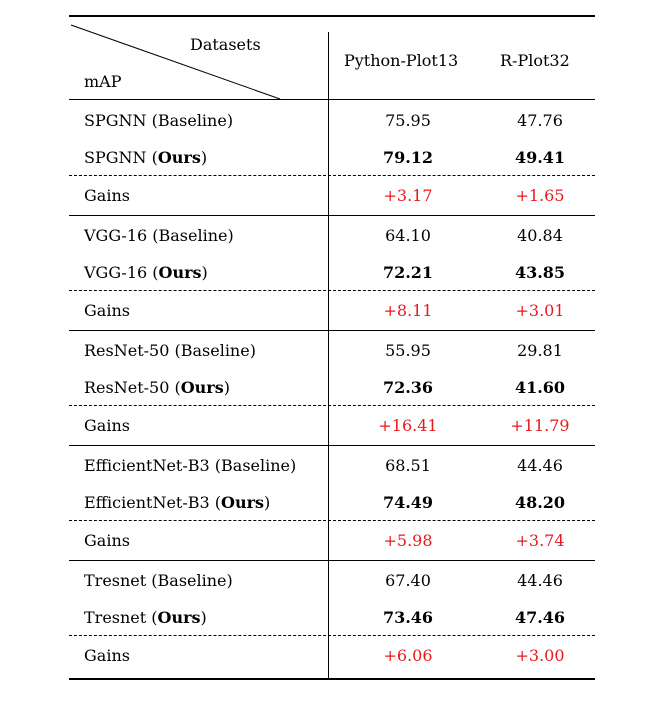 This screenshot has width=646, height=716. What do you see at coordinates (121, 272) in the screenshot?
I see `ours-label-prefix: VGG-16 (` at bounding box center [121, 272].